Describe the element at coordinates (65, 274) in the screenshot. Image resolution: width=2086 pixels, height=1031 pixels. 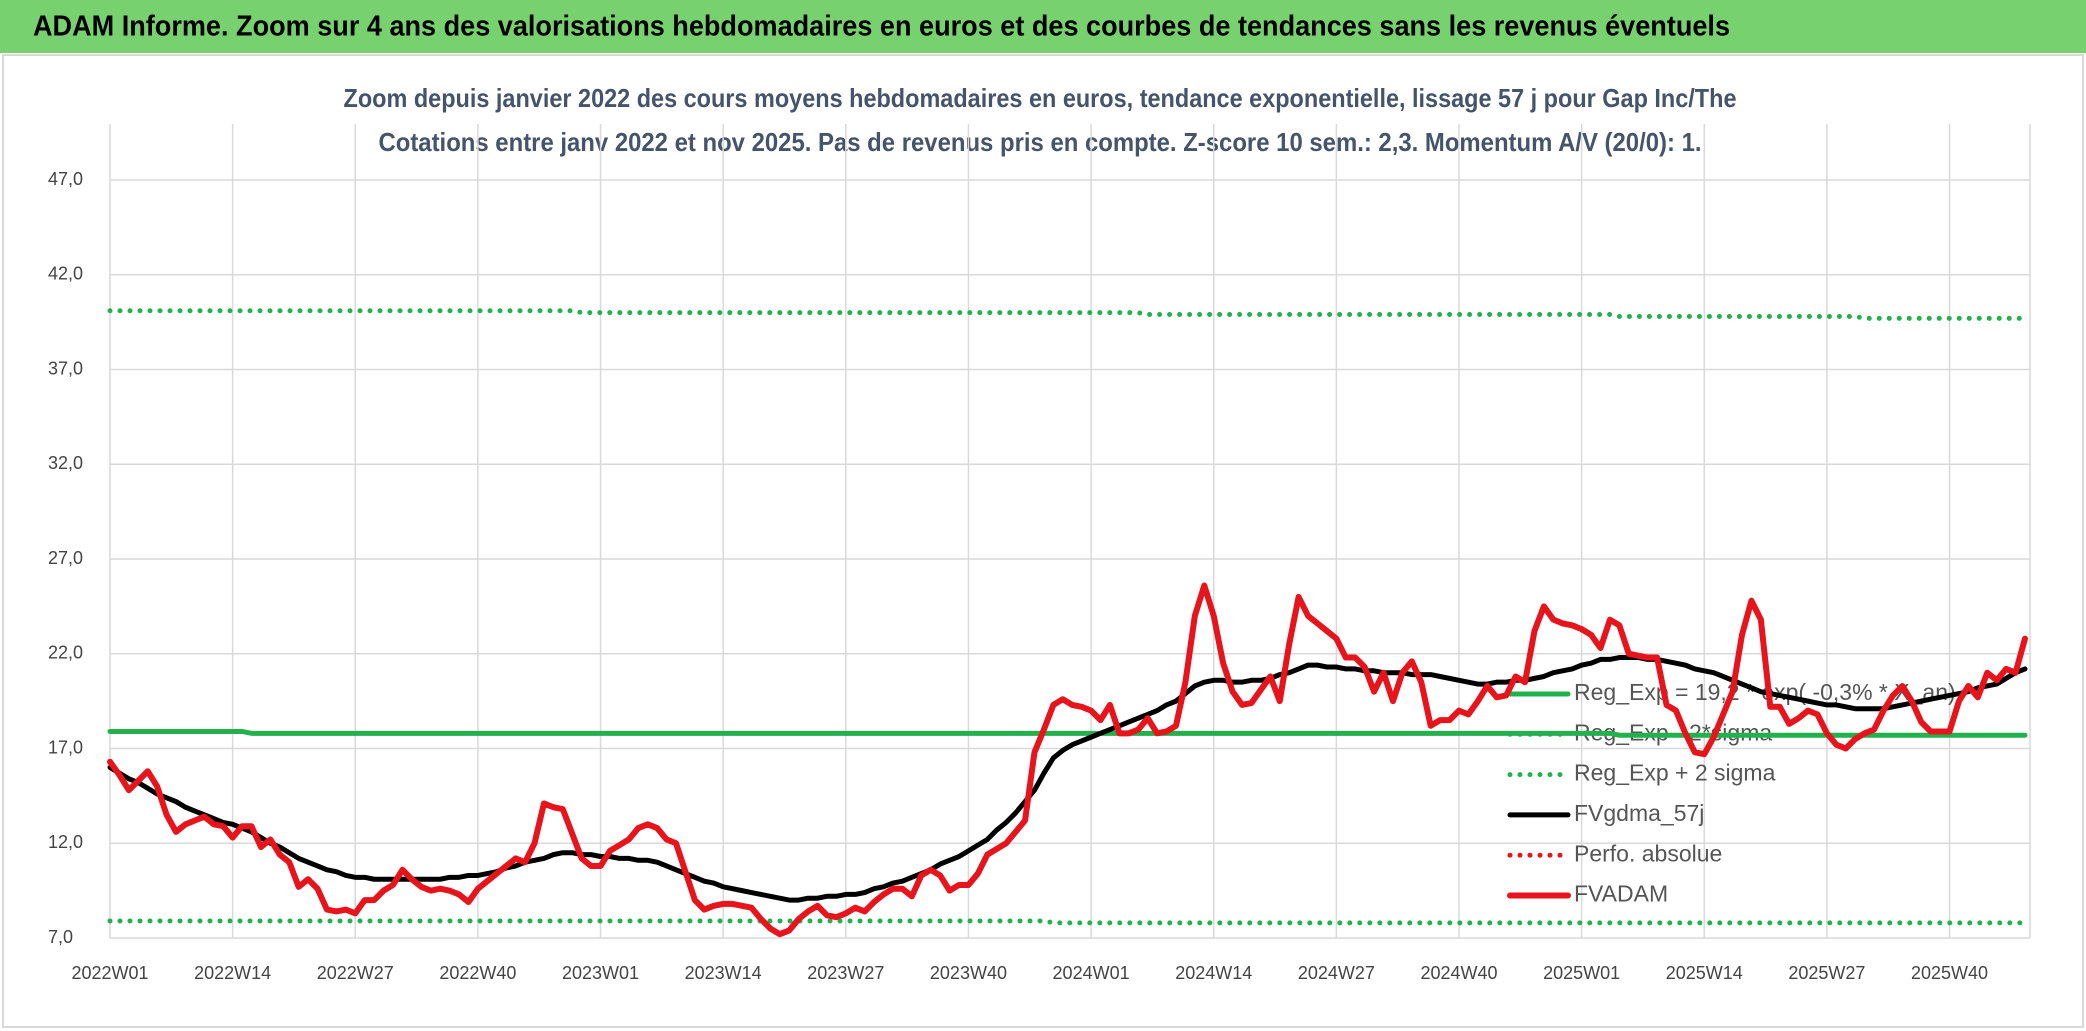
I see `y-tick-label: 42,0` at that location.